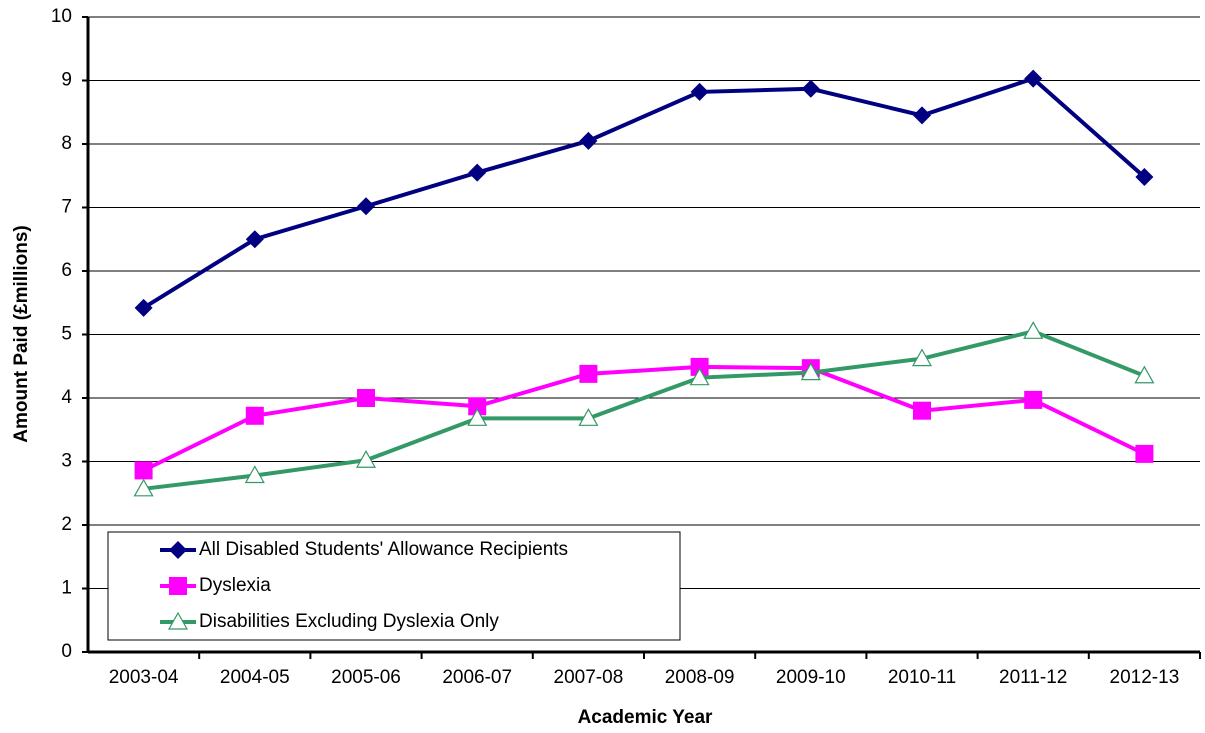 The width and height of the screenshot is (1205, 733). What do you see at coordinates (700, 677) in the screenshot?
I see `x-tick-label: 2008-09` at bounding box center [700, 677].